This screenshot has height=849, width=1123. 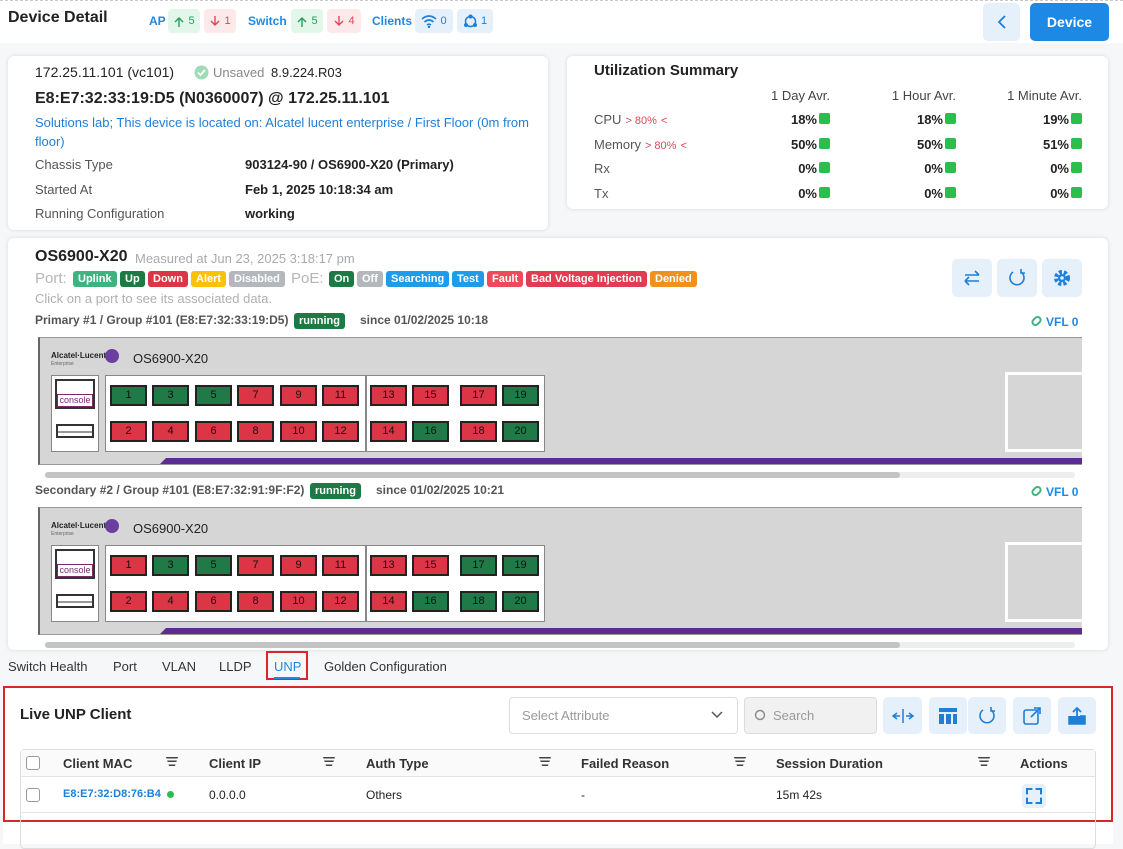 I want to click on refresh-button, so click(x=1017, y=278).